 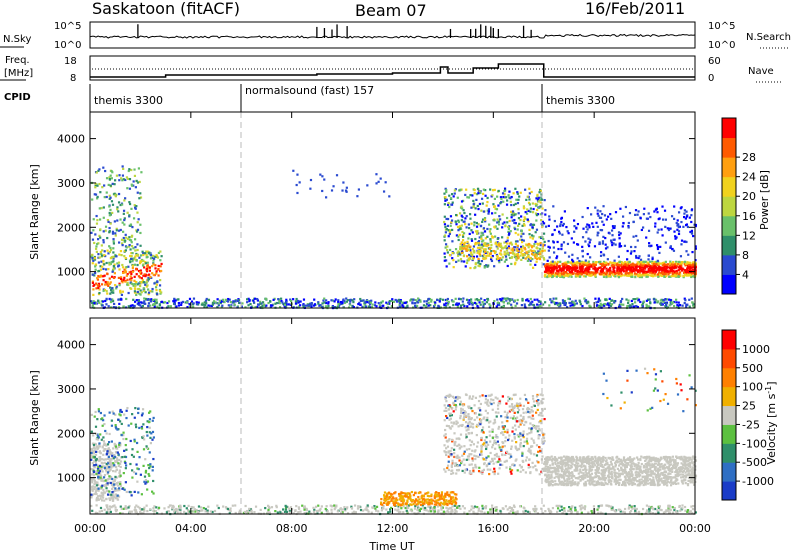 I want to click on freq-unit: [MHz], so click(x=18, y=73).